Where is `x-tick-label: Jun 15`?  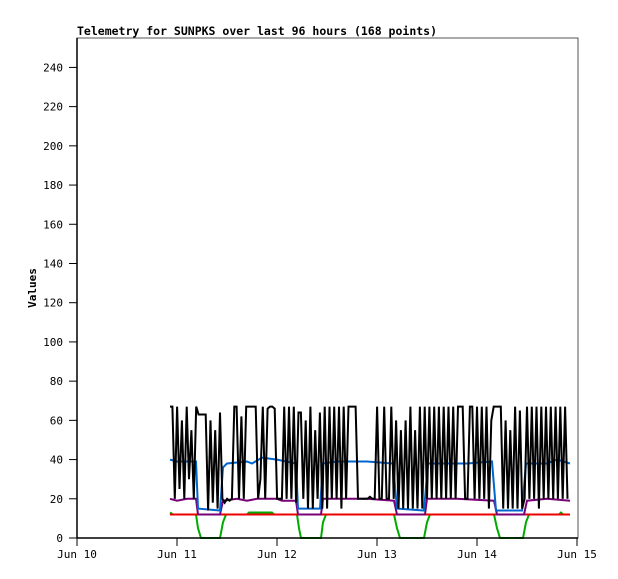 x-tick-label: Jun 15 is located at coordinates (577, 554).